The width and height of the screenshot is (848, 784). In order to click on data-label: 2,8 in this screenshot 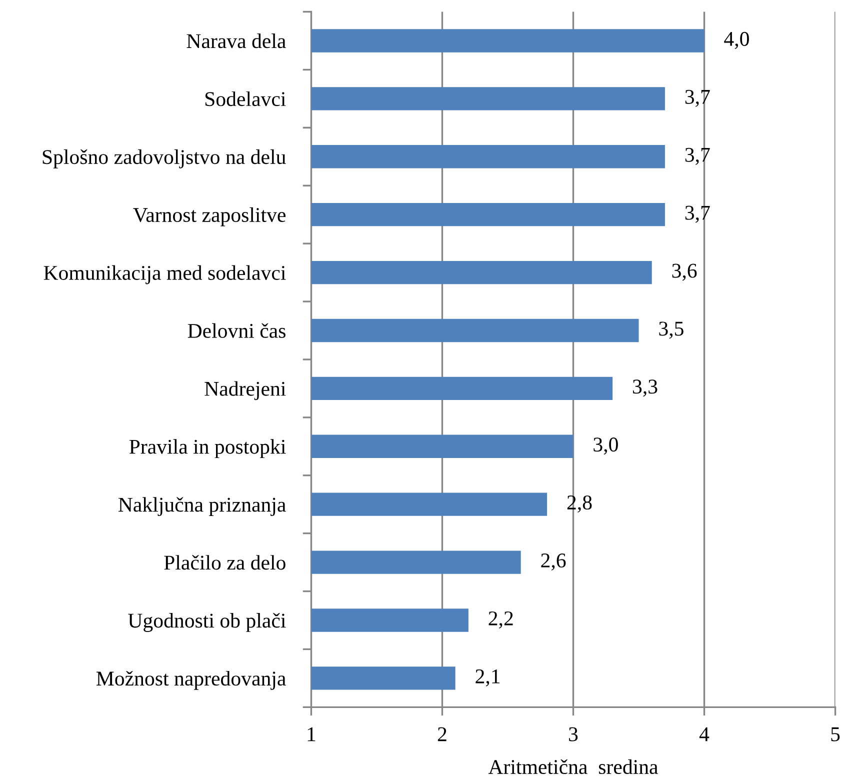, I will do `click(579, 504)`.